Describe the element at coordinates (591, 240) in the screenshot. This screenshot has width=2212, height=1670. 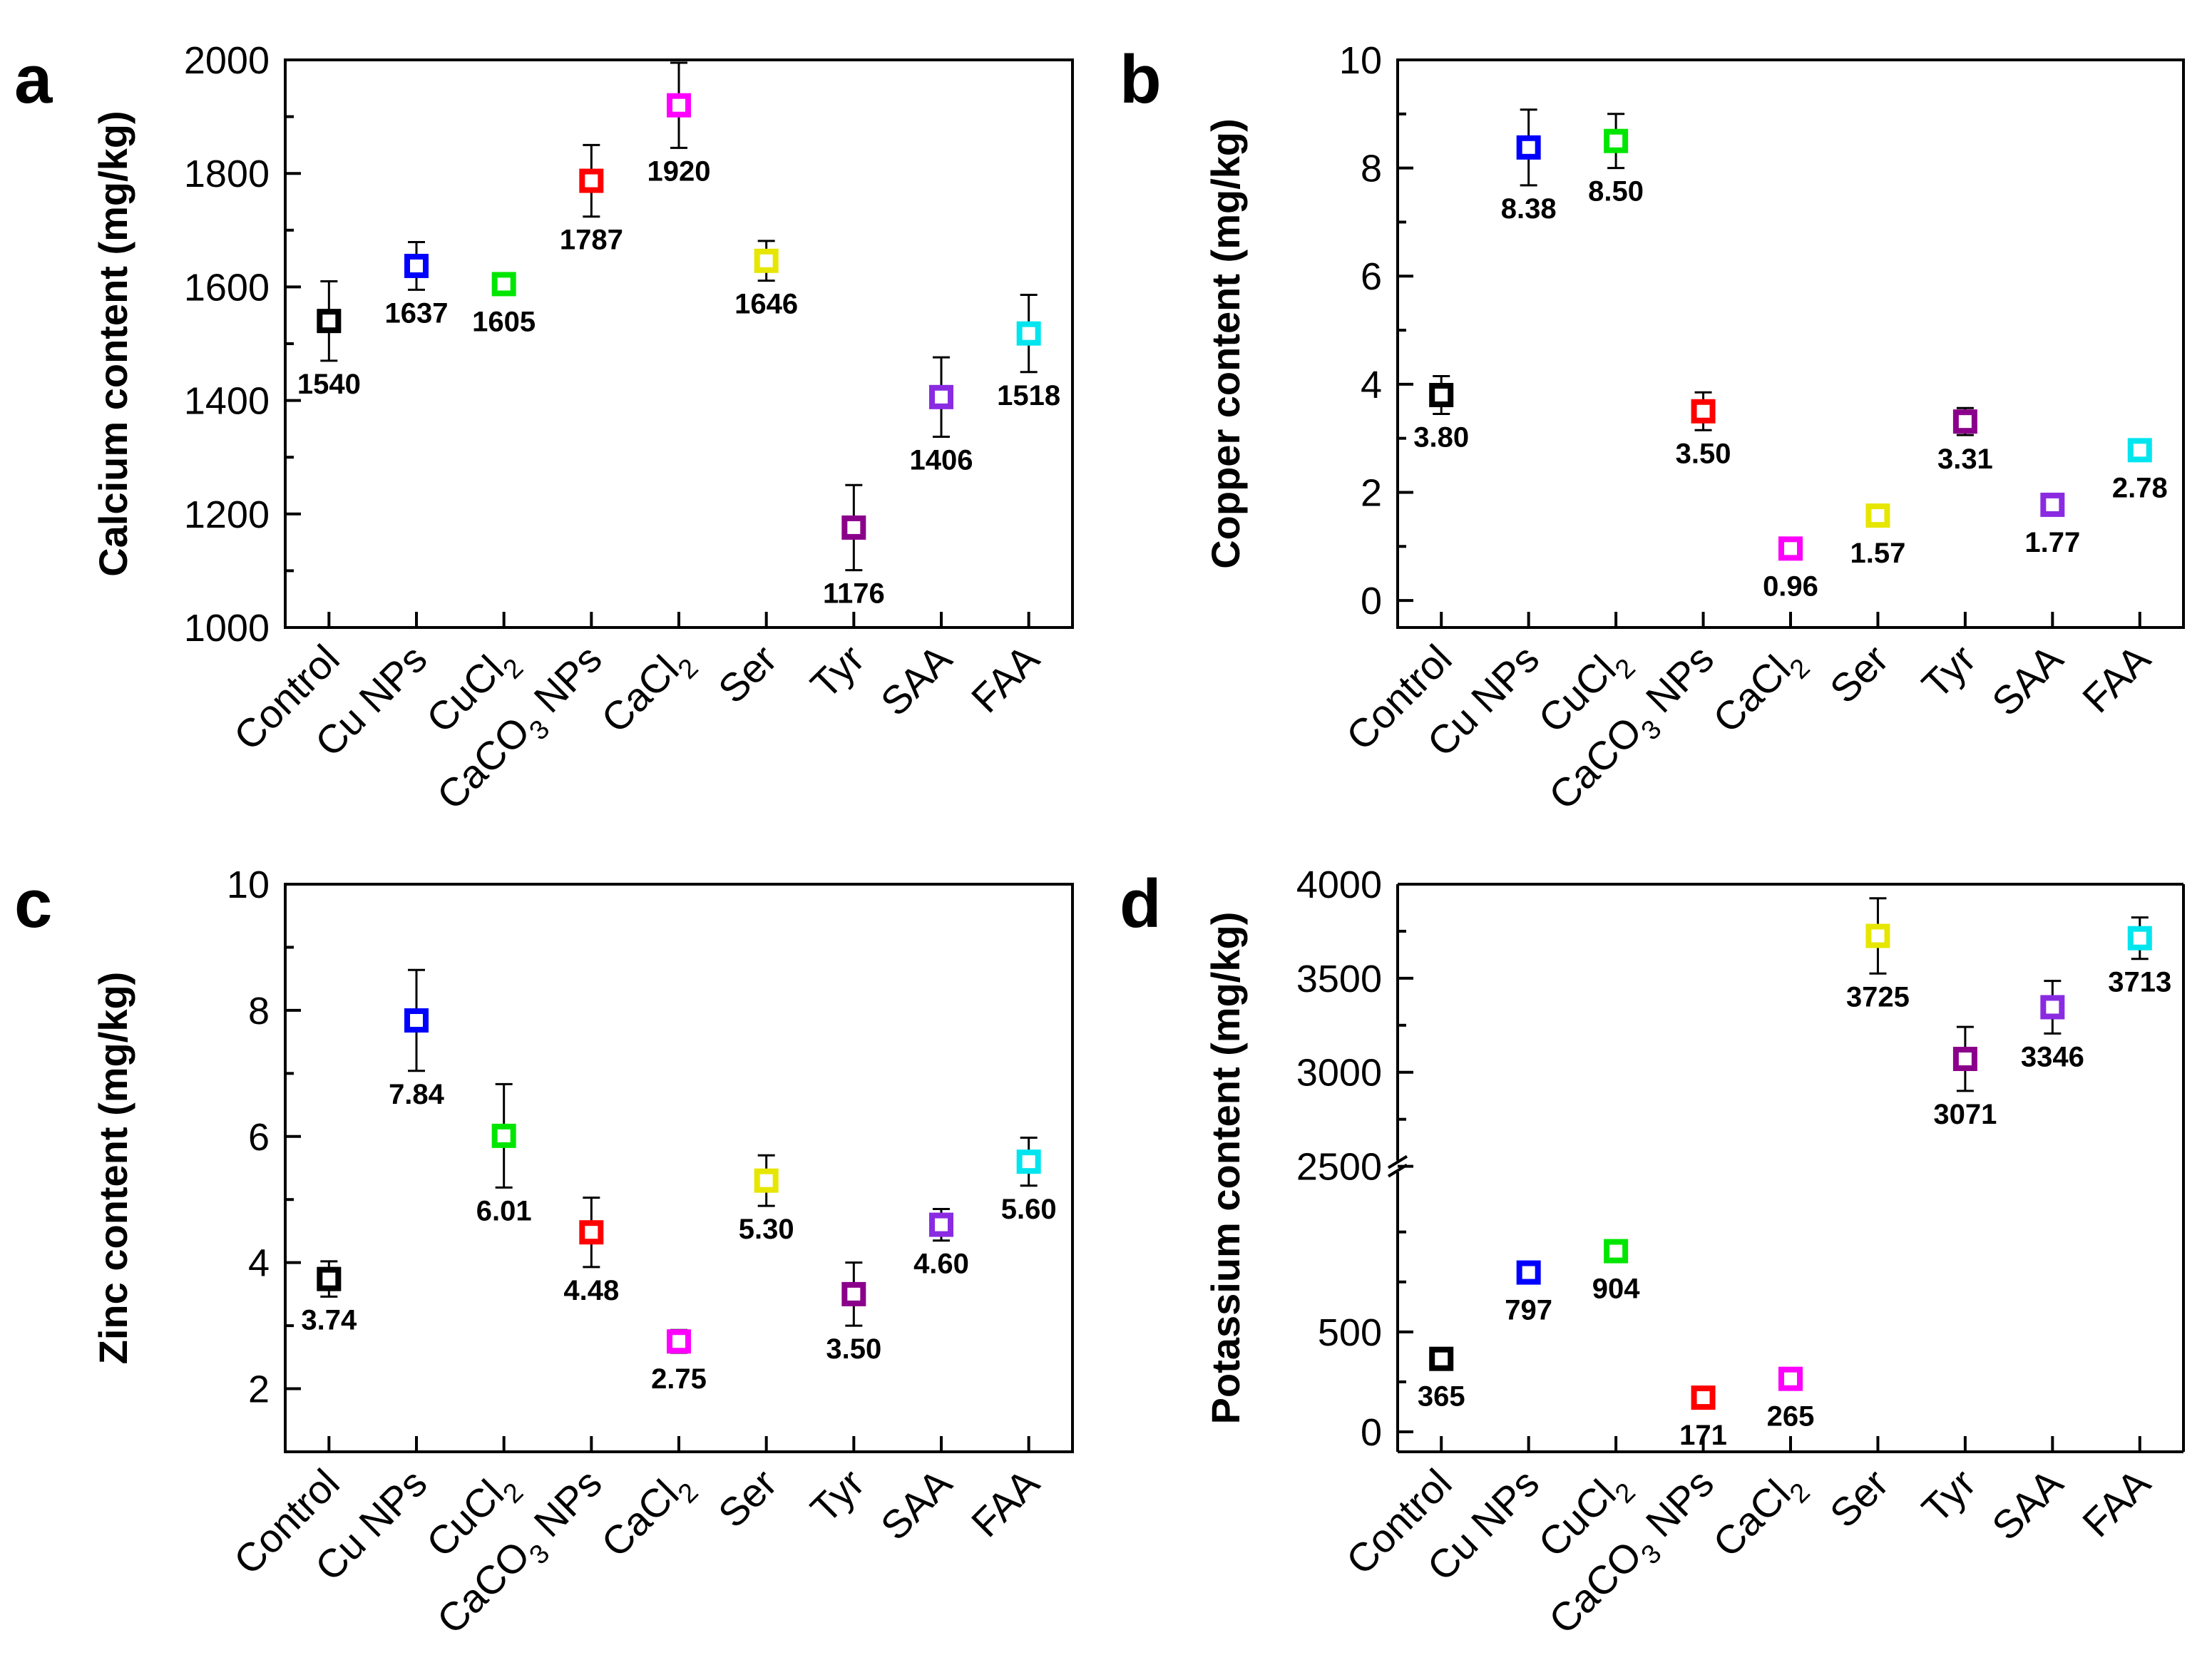
I see `data-label: 1787` at that location.